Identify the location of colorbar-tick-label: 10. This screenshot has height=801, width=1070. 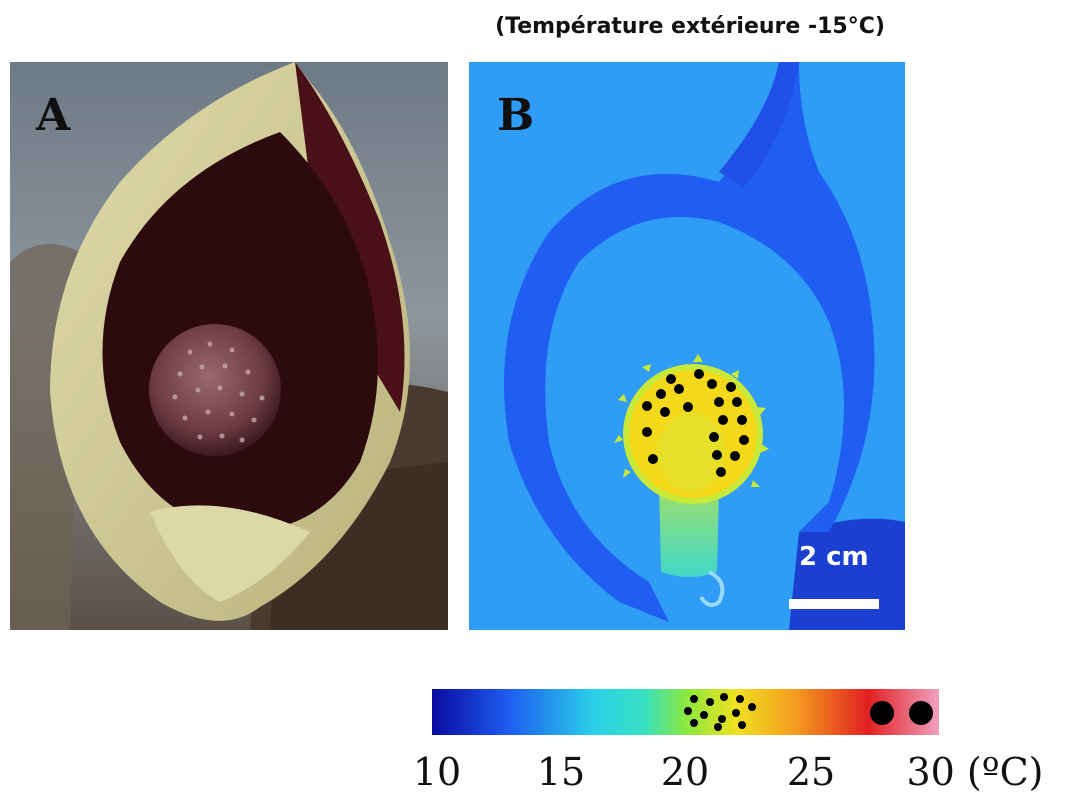
(437, 772).